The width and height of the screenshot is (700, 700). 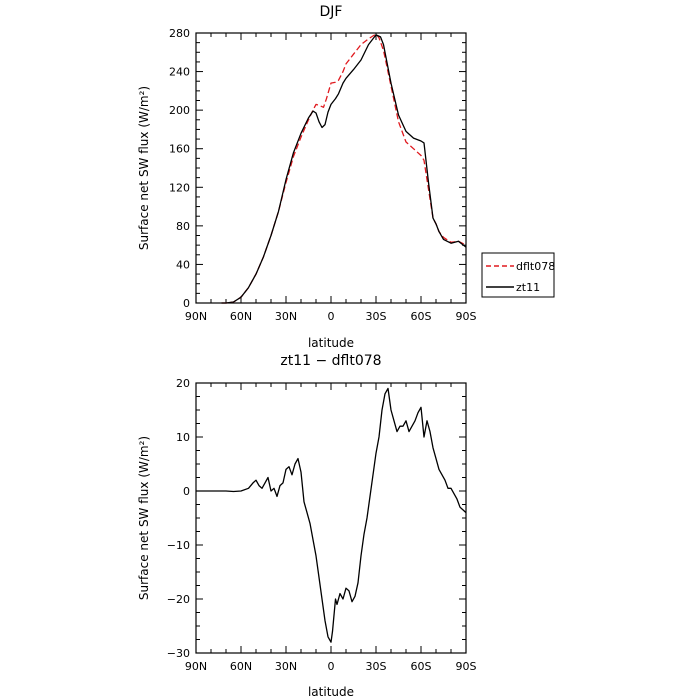 What do you see at coordinates (183, 226) in the screenshot?
I see `y-tick-label: 80` at bounding box center [183, 226].